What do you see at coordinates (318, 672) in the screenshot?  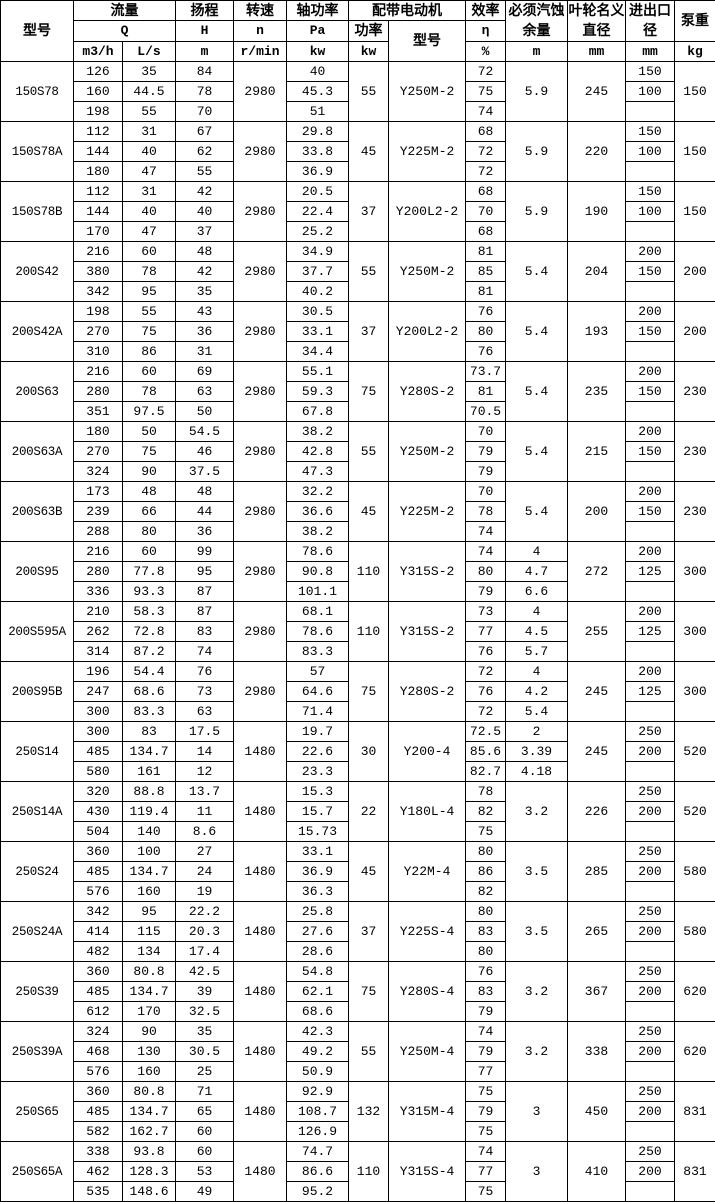 I see `shaft-power: 57` at bounding box center [318, 672].